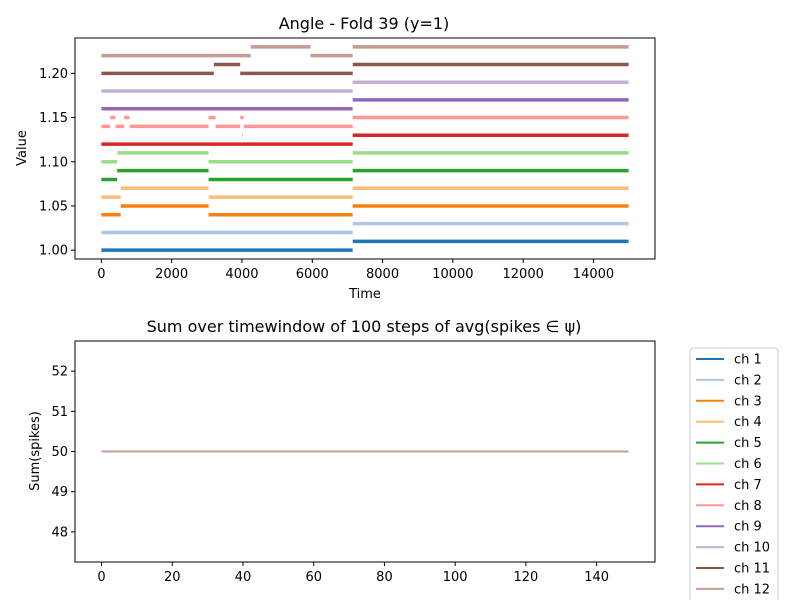 The width and height of the screenshot is (800, 600). What do you see at coordinates (748, 506) in the screenshot?
I see `legend-label: ch 8` at bounding box center [748, 506].